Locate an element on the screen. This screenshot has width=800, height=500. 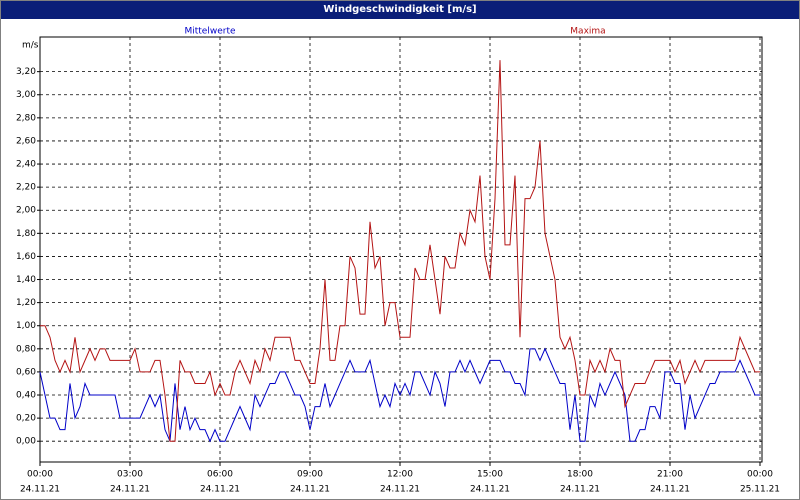
y-tick-label: 1,80 is located at coordinates (26, 234).